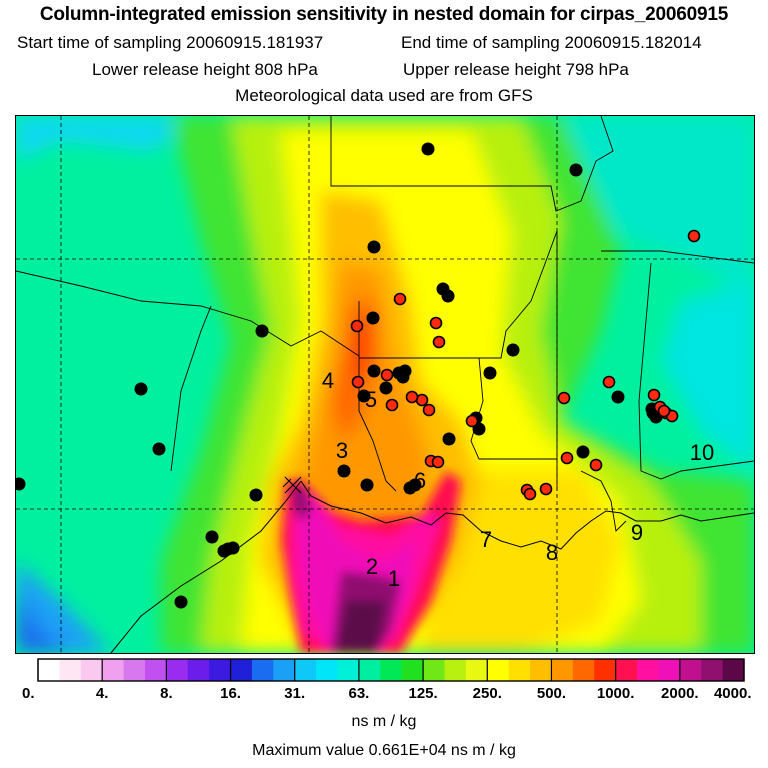 The width and height of the screenshot is (768, 768). Describe the element at coordinates (384, 721) in the screenshot. I see `colorbar-units: ns m / kg` at that location.